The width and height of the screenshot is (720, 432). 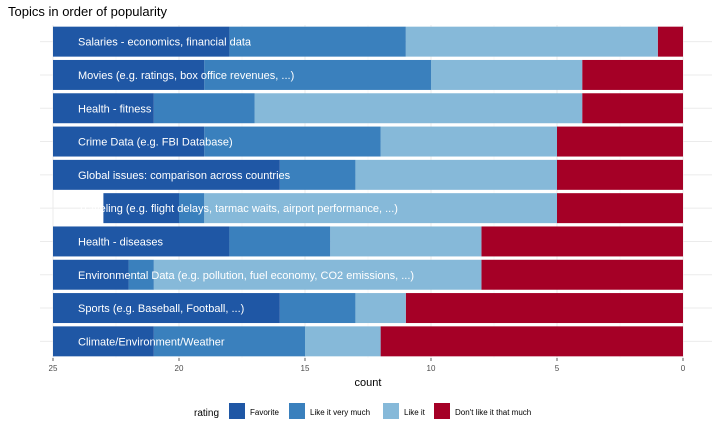 What do you see at coordinates (165, 43) in the screenshot?
I see `category-label: Salaries - economics, financial data` at bounding box center [165, 43].